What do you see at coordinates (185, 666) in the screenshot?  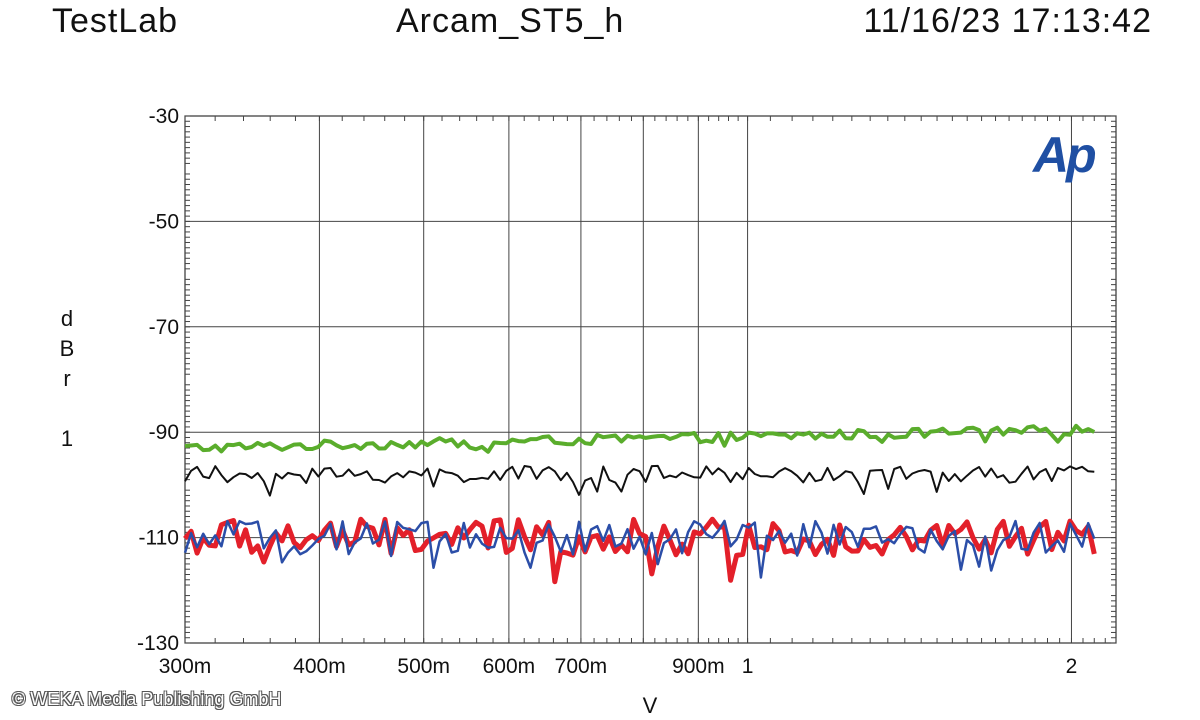 I see `x-tick-label: 300m` at bounding box center [185, 666].